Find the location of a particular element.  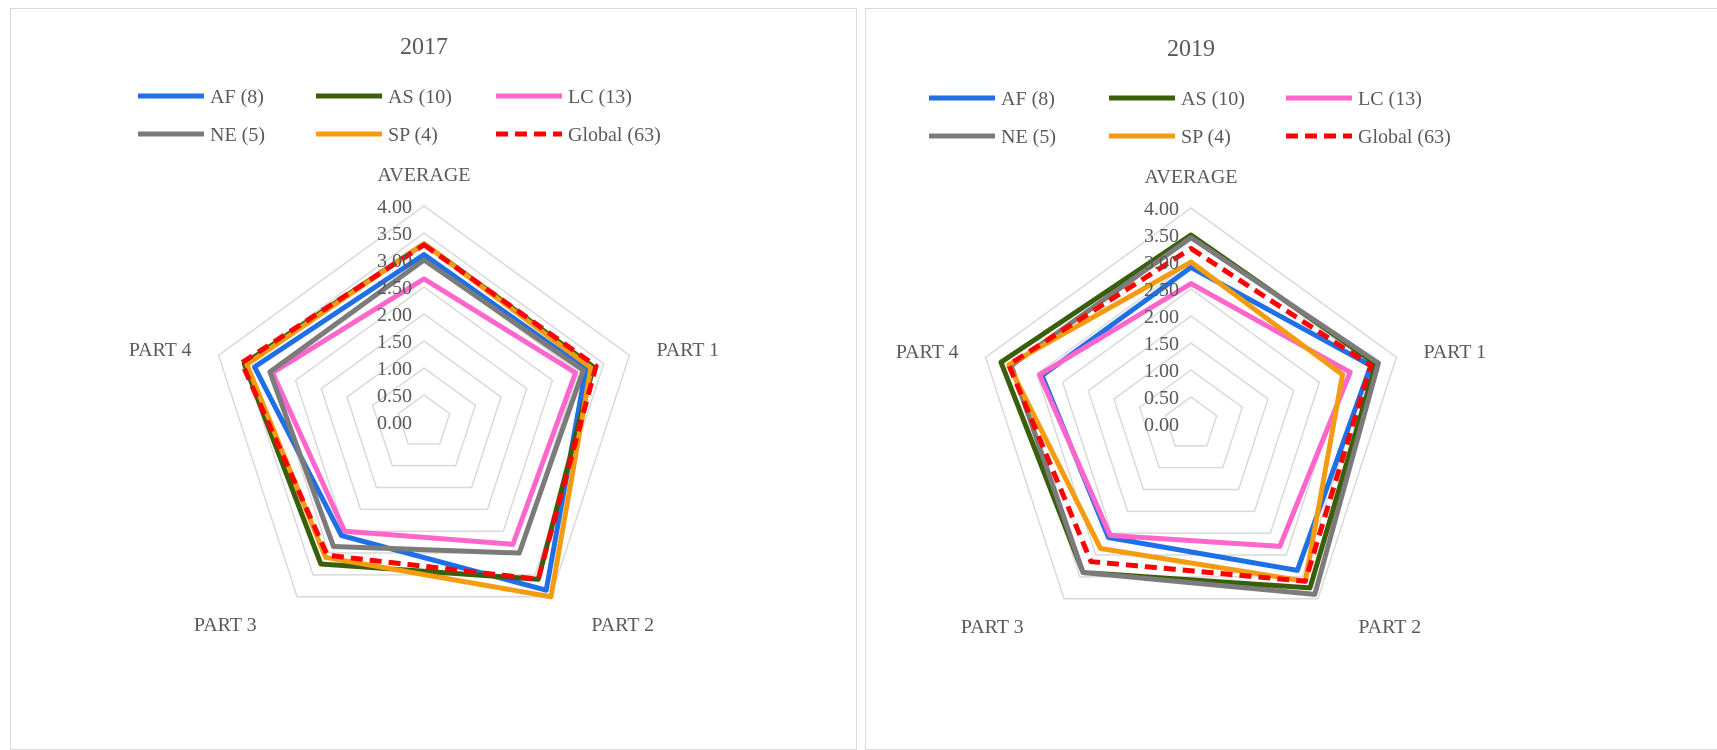

series-line-af is located at coordinates (420, 422).